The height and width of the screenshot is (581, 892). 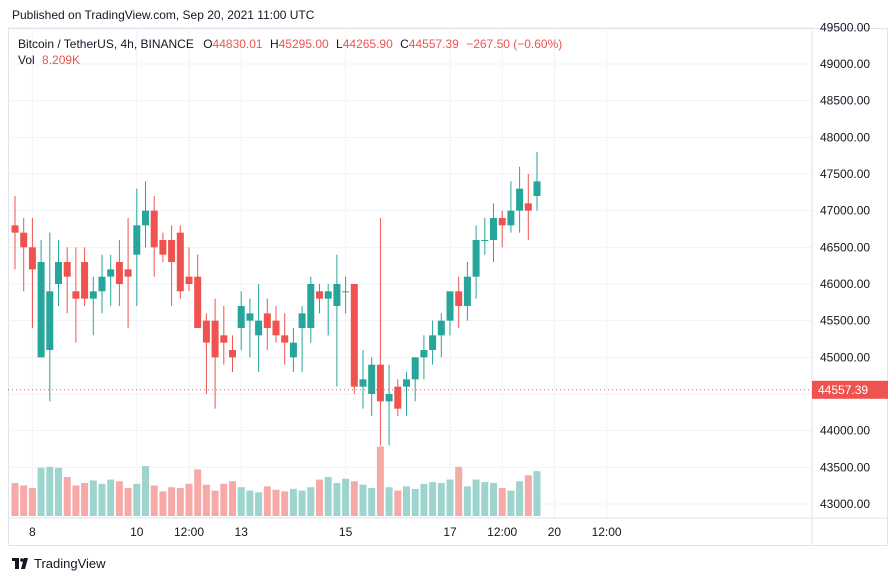 What do you see at coordinates (106, 44) in the screenshot?
I see `symbol-label: Bitcoin / TetherUS, 4h, BINANCE` at bounding box center [106, 44].